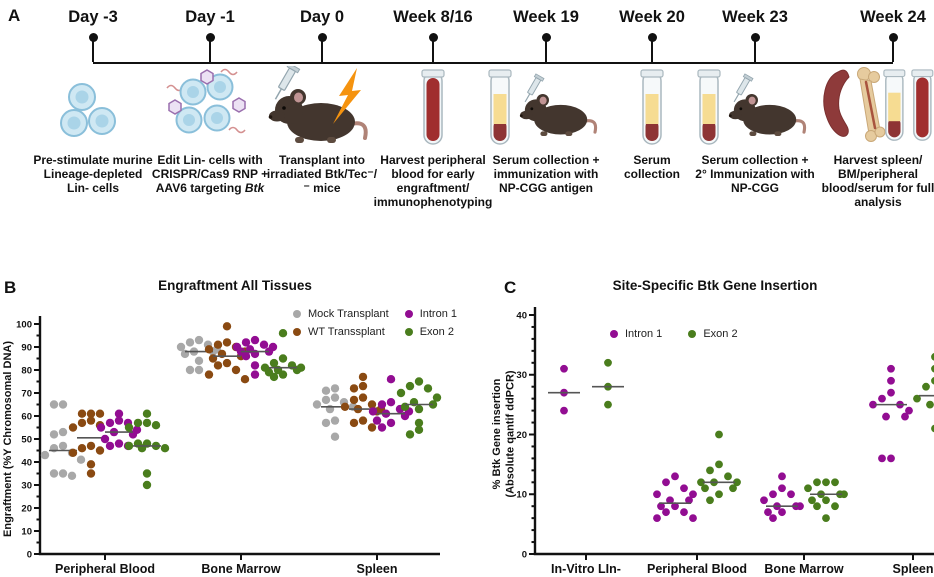  What do you see at coordinates (674, 334) in the screenshot?
I see `legend: Intron 1 Exon 2` at bounding box center [674, 334].